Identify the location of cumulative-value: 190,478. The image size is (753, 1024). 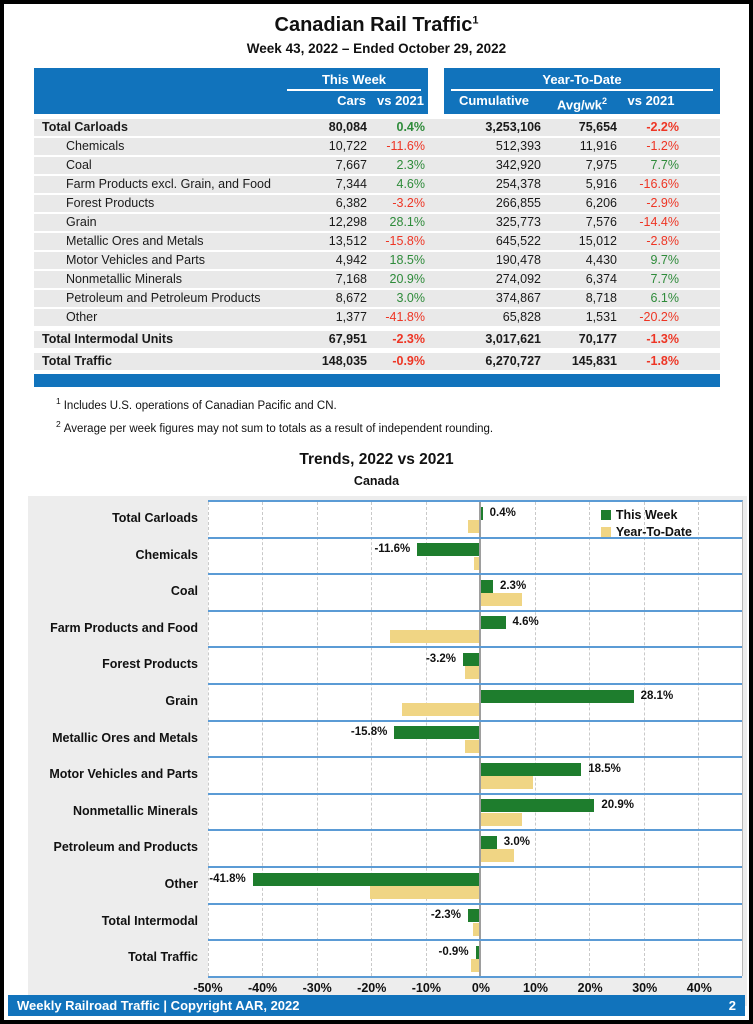
(518, 260).